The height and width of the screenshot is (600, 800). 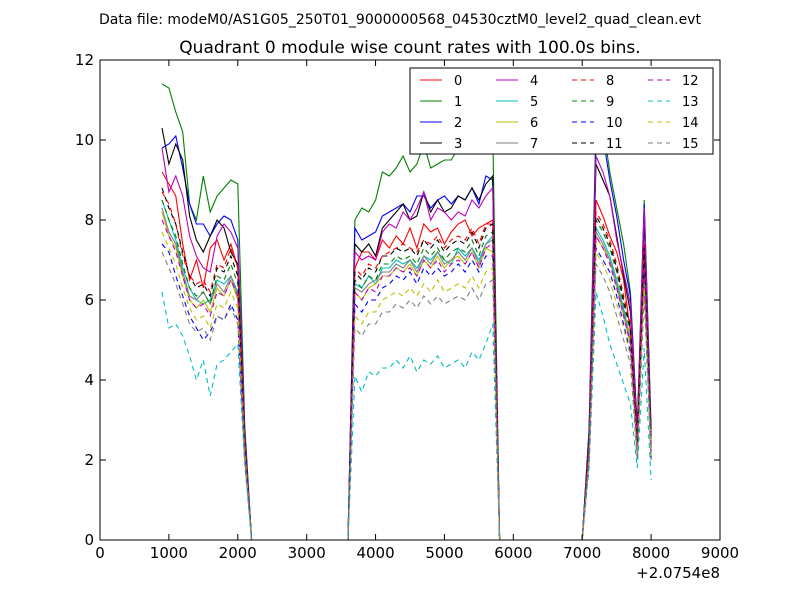 I want to click on legend-label-11: 11, so click(x=614, y=144).